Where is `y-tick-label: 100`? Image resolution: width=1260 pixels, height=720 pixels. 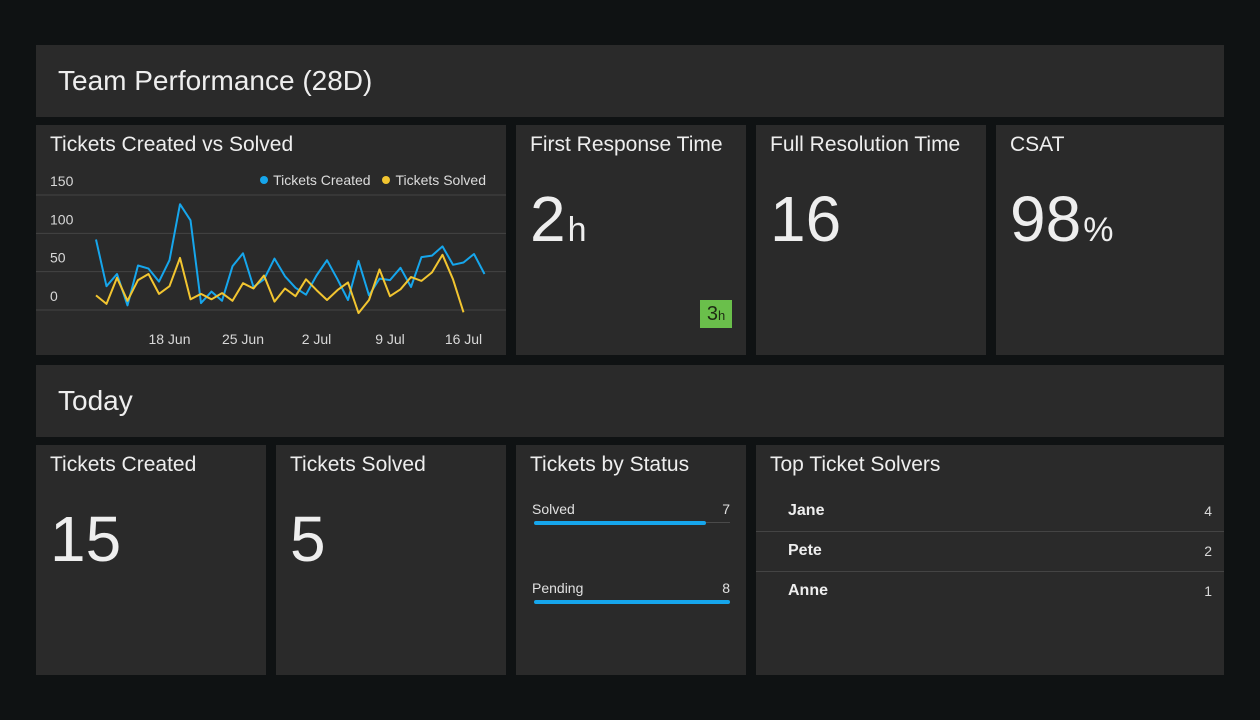 y-tick-label: 100 is located at coordinates (62, 219).